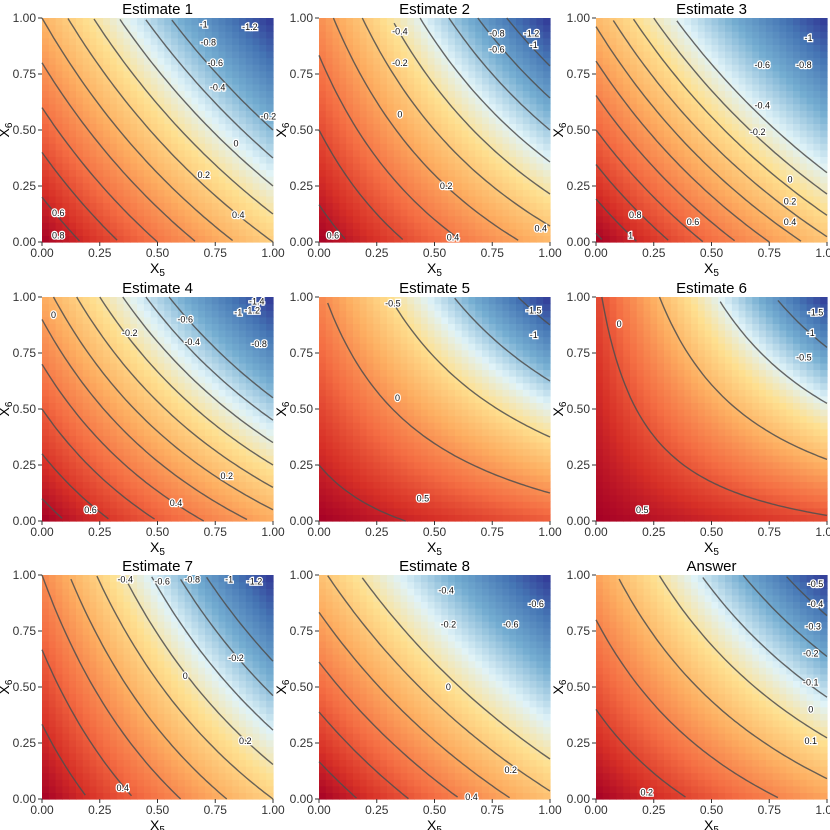 The width and height of the screenshot is (830, 830). Describe the element at coordinates (252, 310) in the screenshot. I see `contour-label: -1.2` at that location.